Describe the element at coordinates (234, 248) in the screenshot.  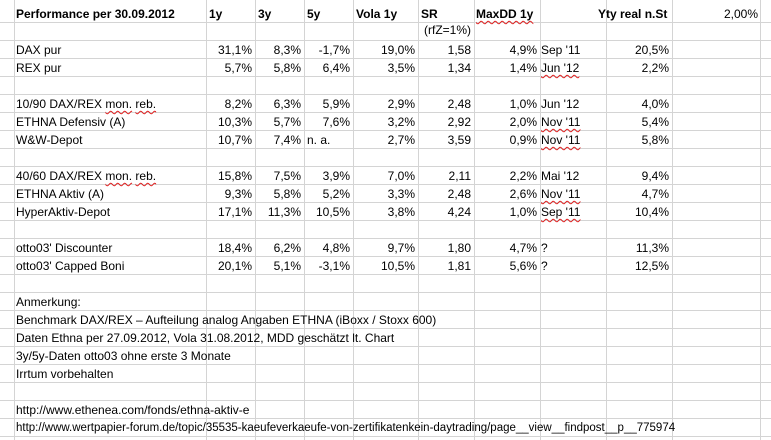
I see `cell-1y: 18,4%` at that location.